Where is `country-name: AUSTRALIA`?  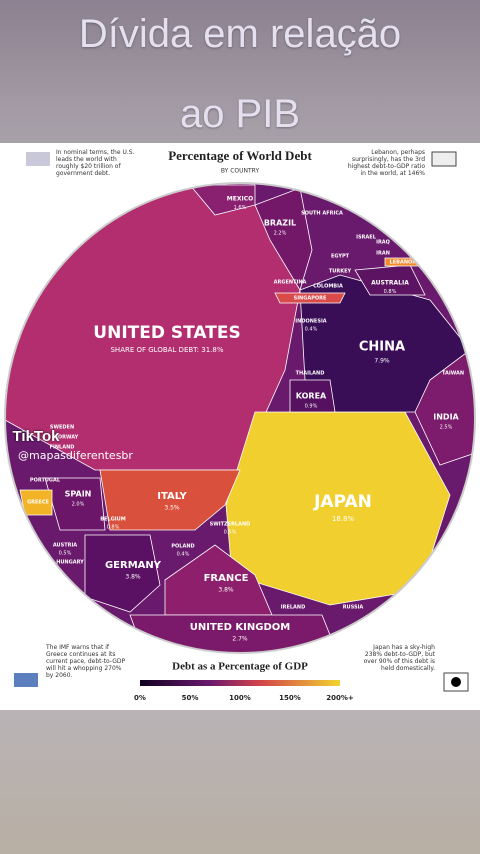 country-name: AUSTRALIA is located at coordinates (390, 283).